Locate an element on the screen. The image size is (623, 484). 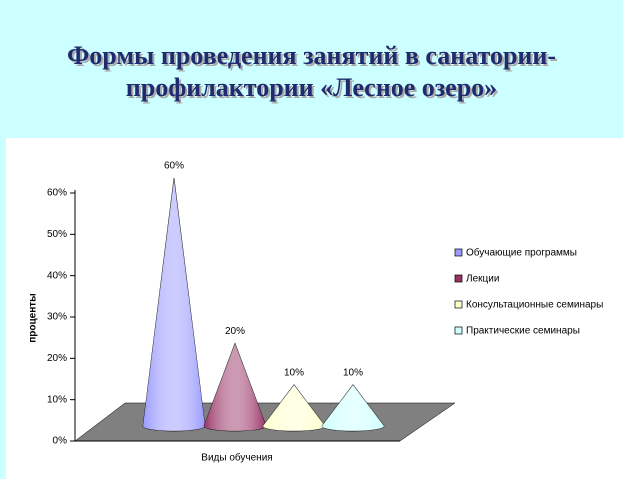
y-tick-label: 0% is located at coordinates (60, 441).